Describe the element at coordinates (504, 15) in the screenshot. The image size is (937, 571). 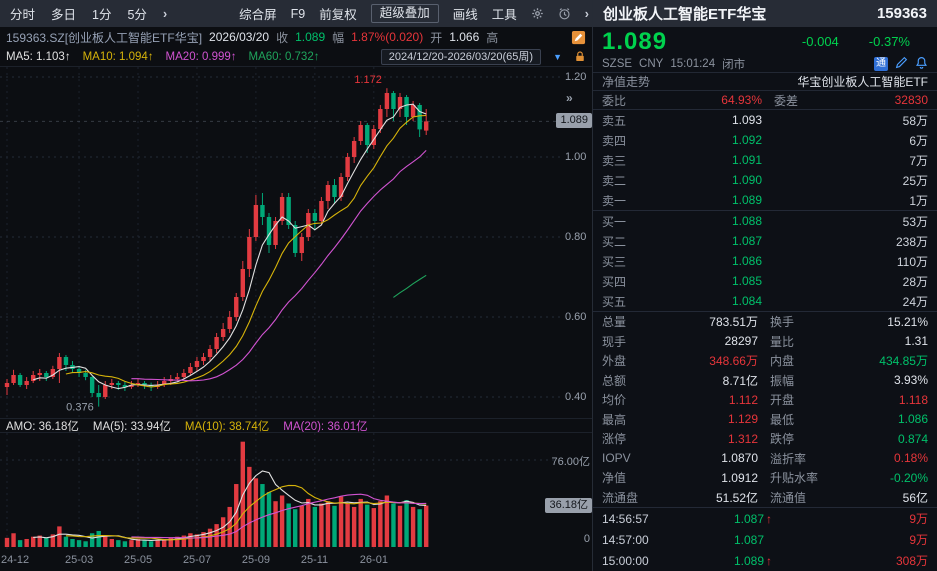
I see `tools-button: 工具` at that location.